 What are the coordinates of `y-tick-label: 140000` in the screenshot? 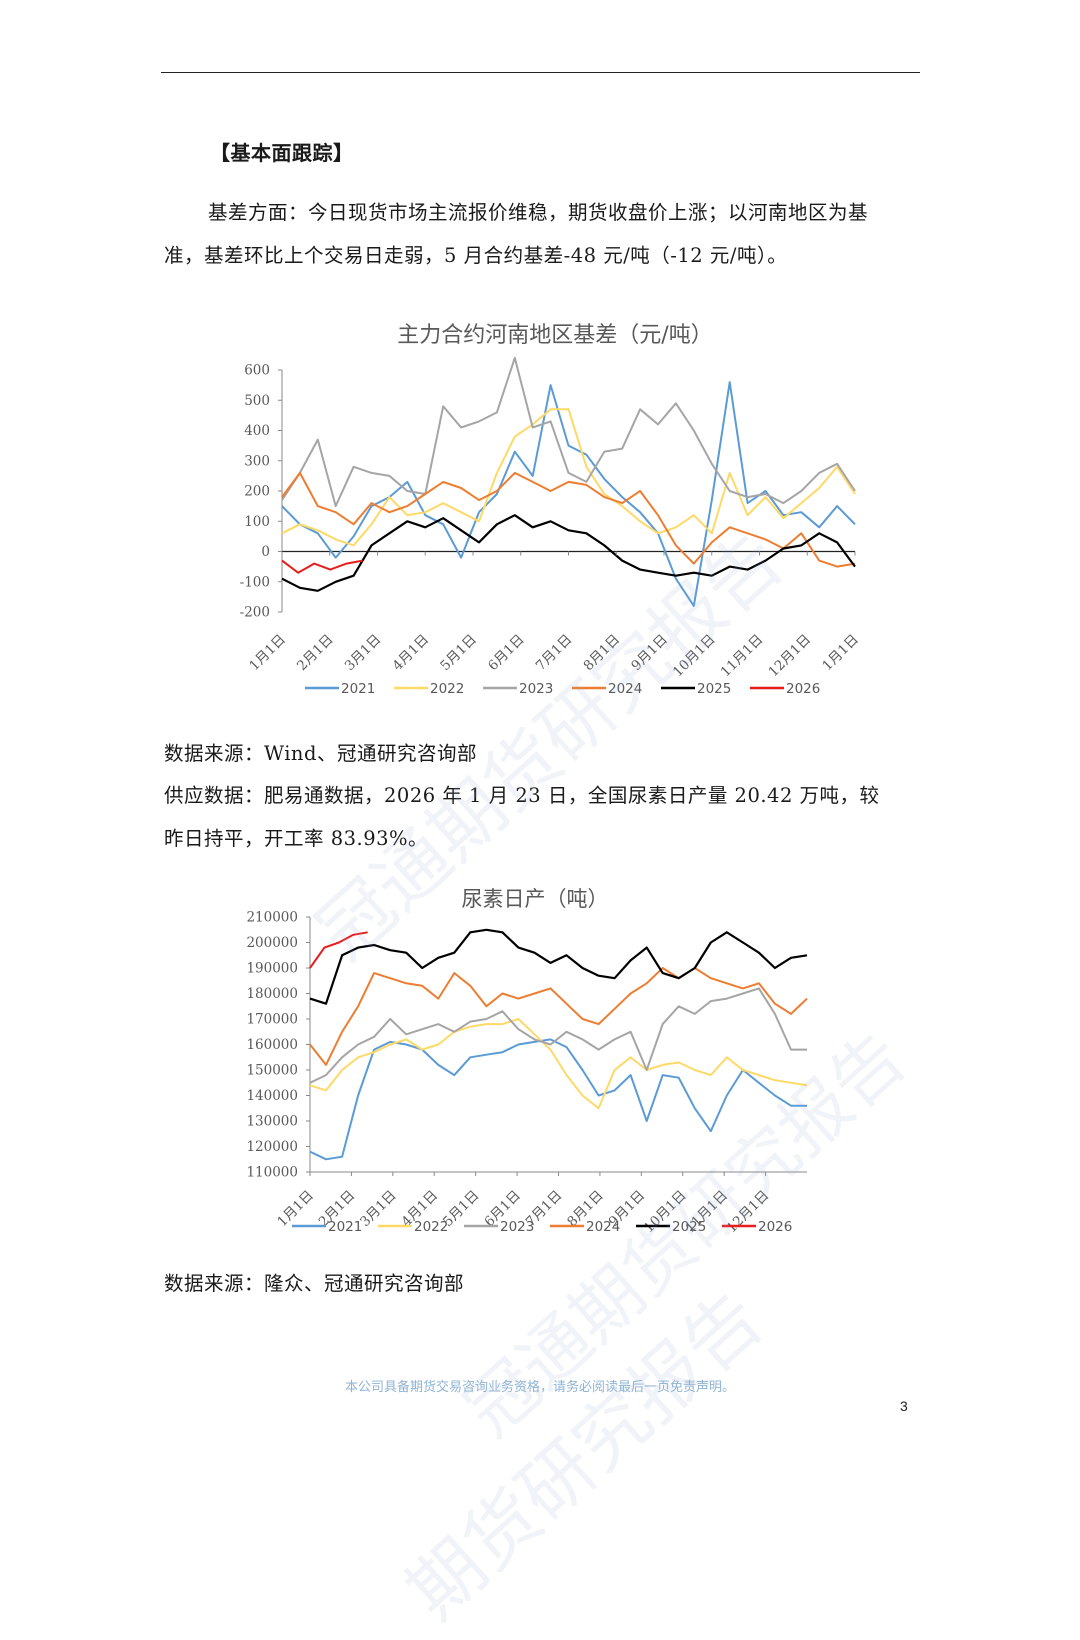 It's located at (272, 1096).